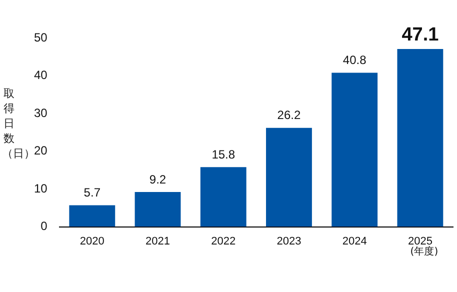 The width and height of the screenshot is (457, 292). Describe the element at coordinates (420, 241) in the screenshot. I see `x-tick-label: 2025` at that location.